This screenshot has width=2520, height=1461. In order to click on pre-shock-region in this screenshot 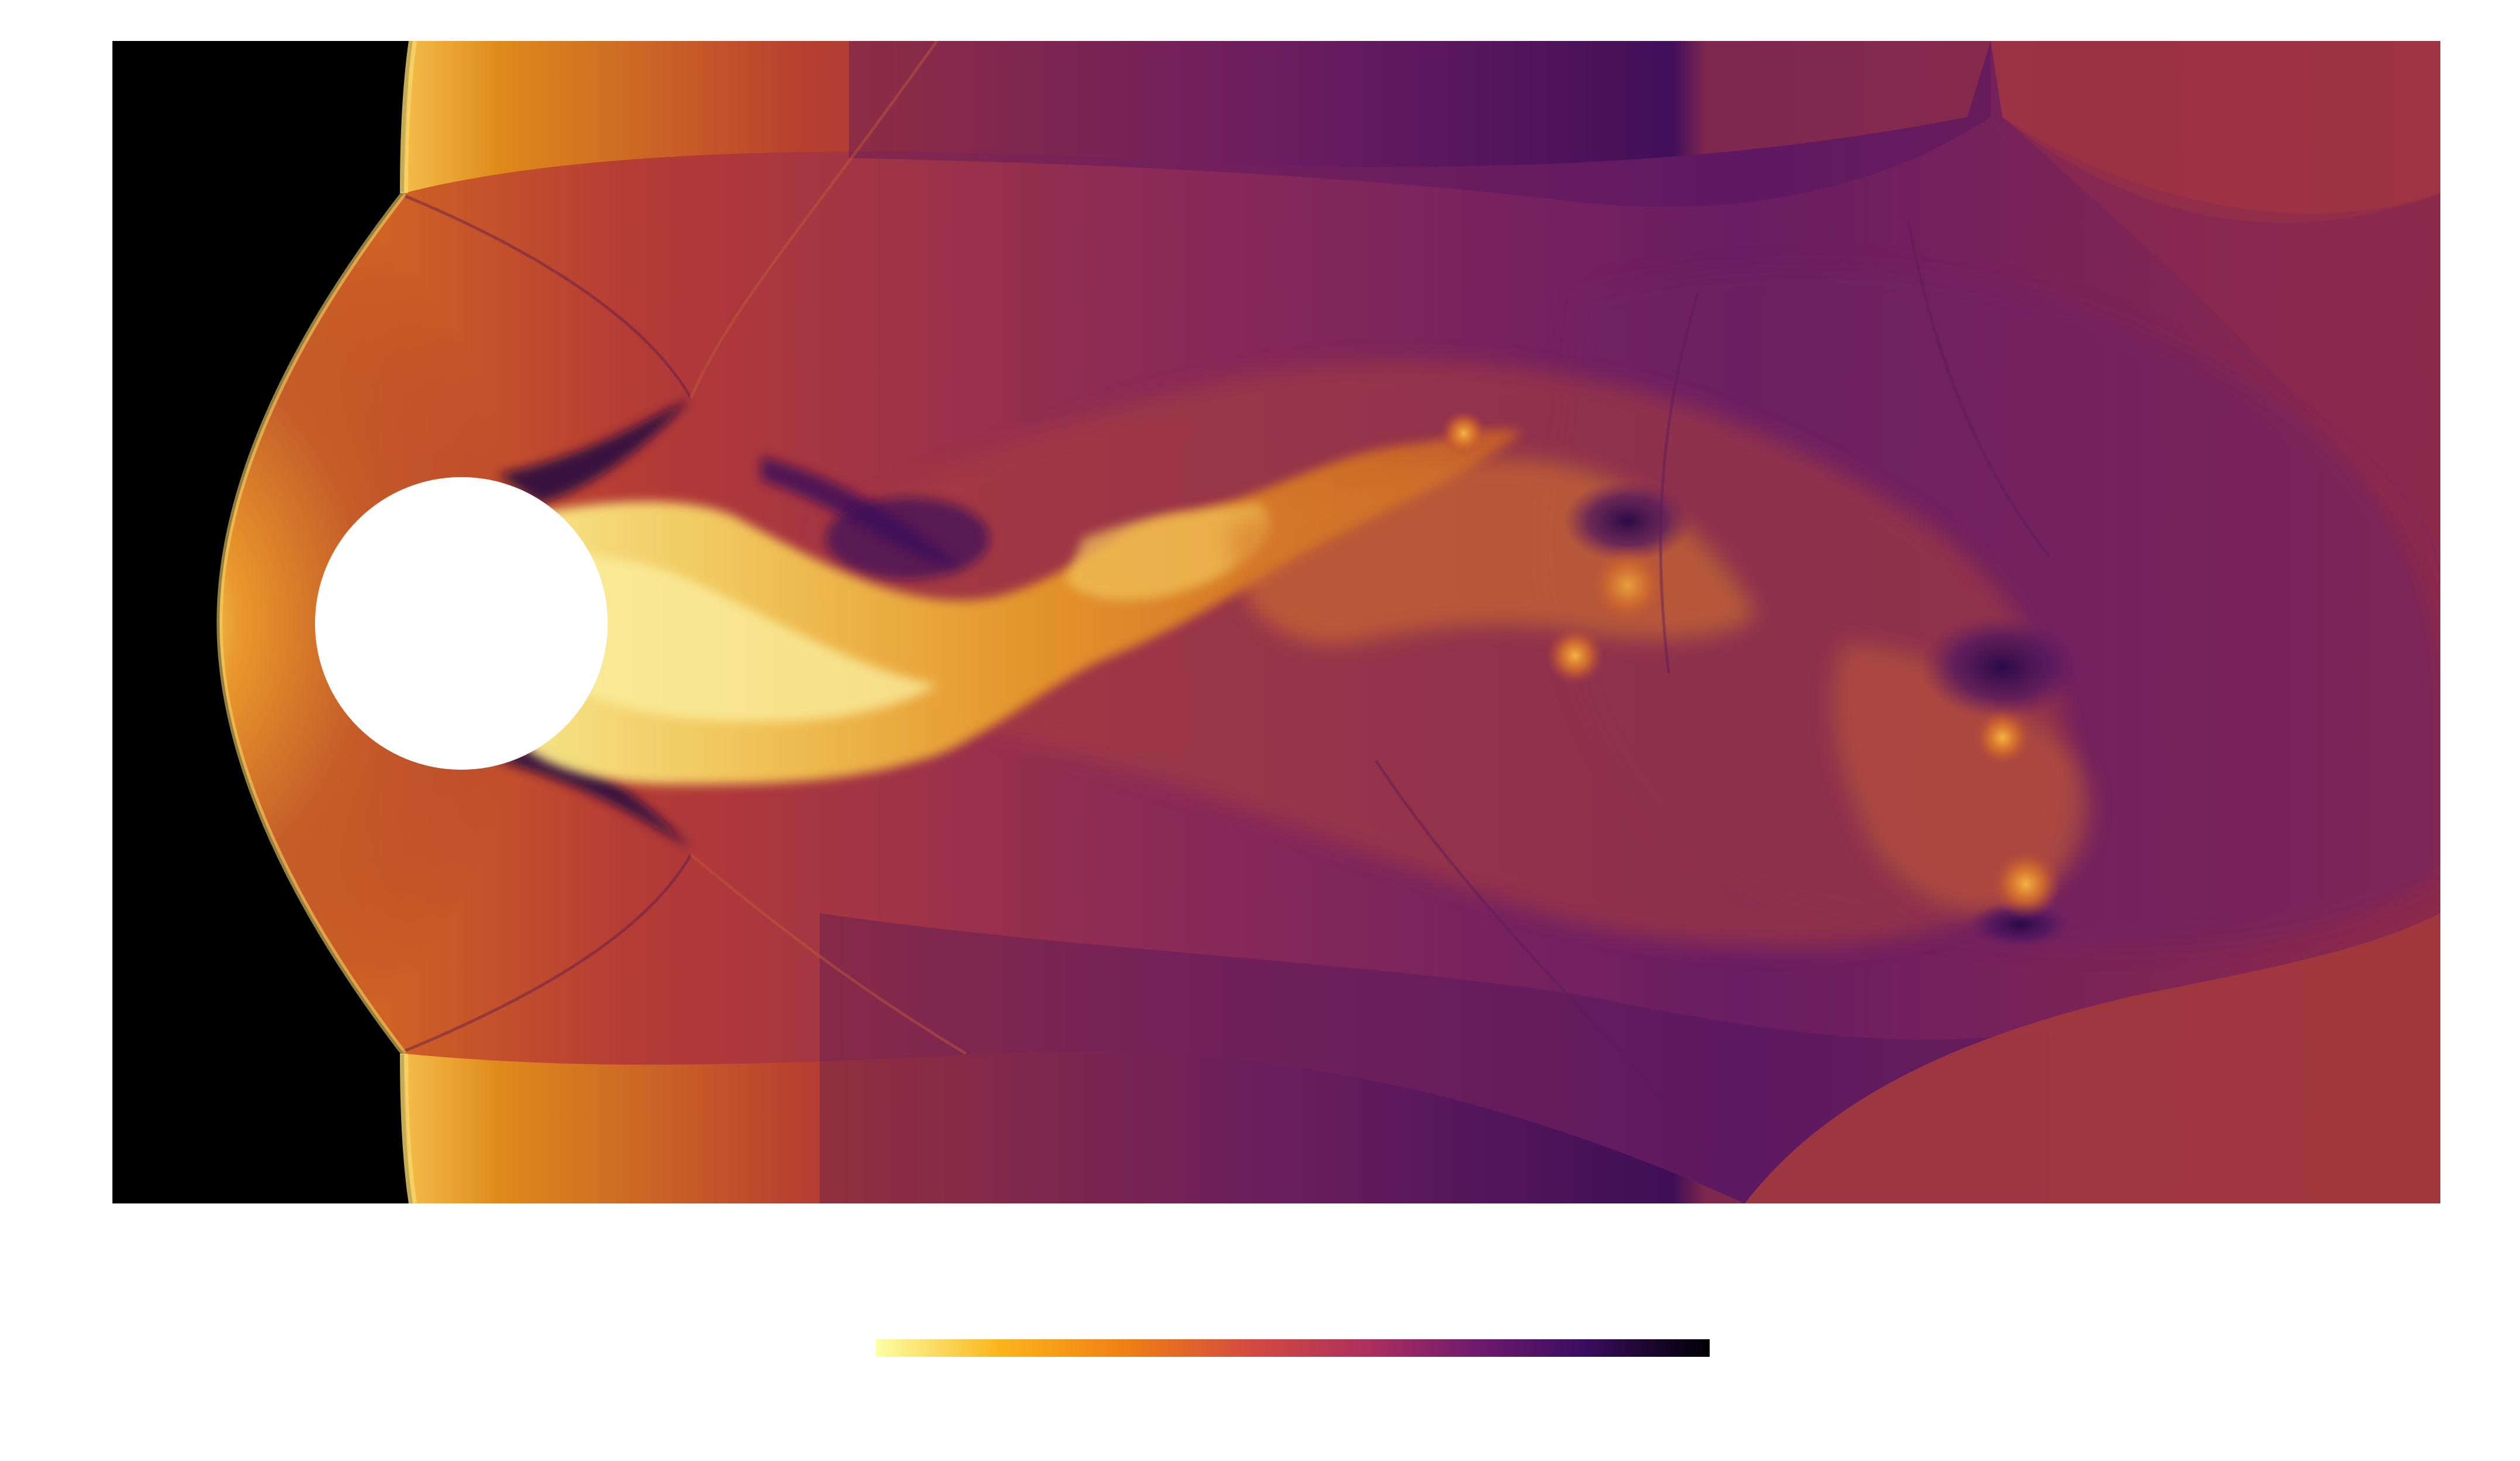, I will do `click(262, 622)`.